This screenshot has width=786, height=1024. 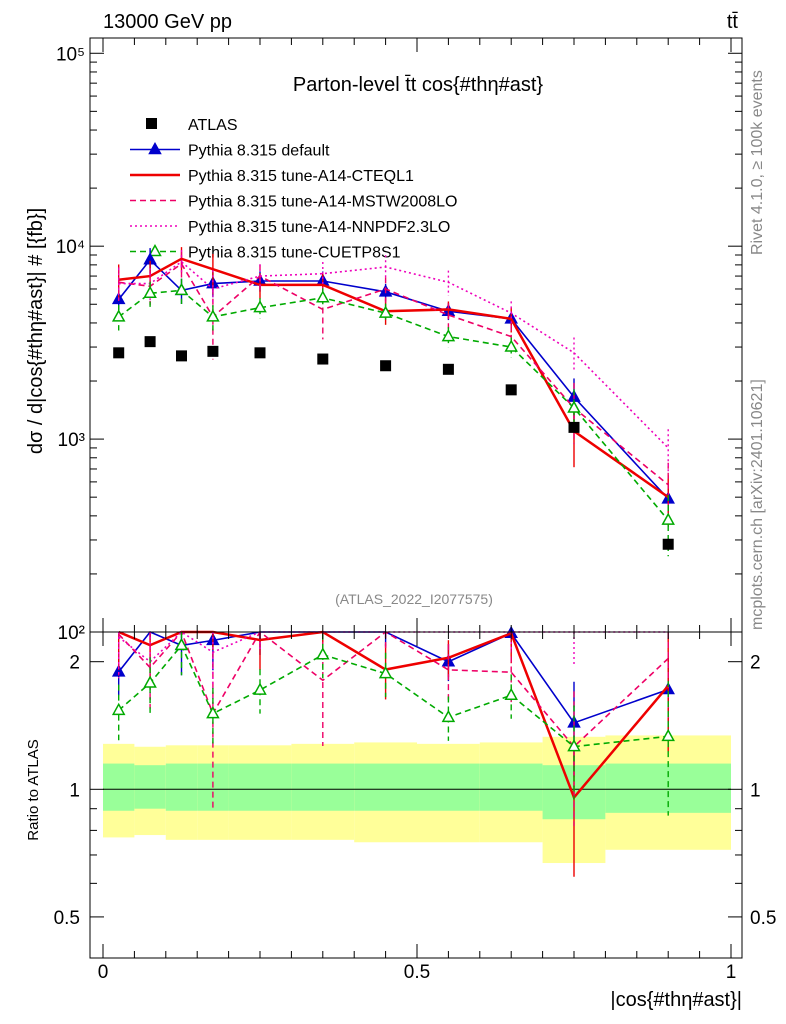 I want to click on ratio-tick-label-right: 1, so click(x=755, y=790).